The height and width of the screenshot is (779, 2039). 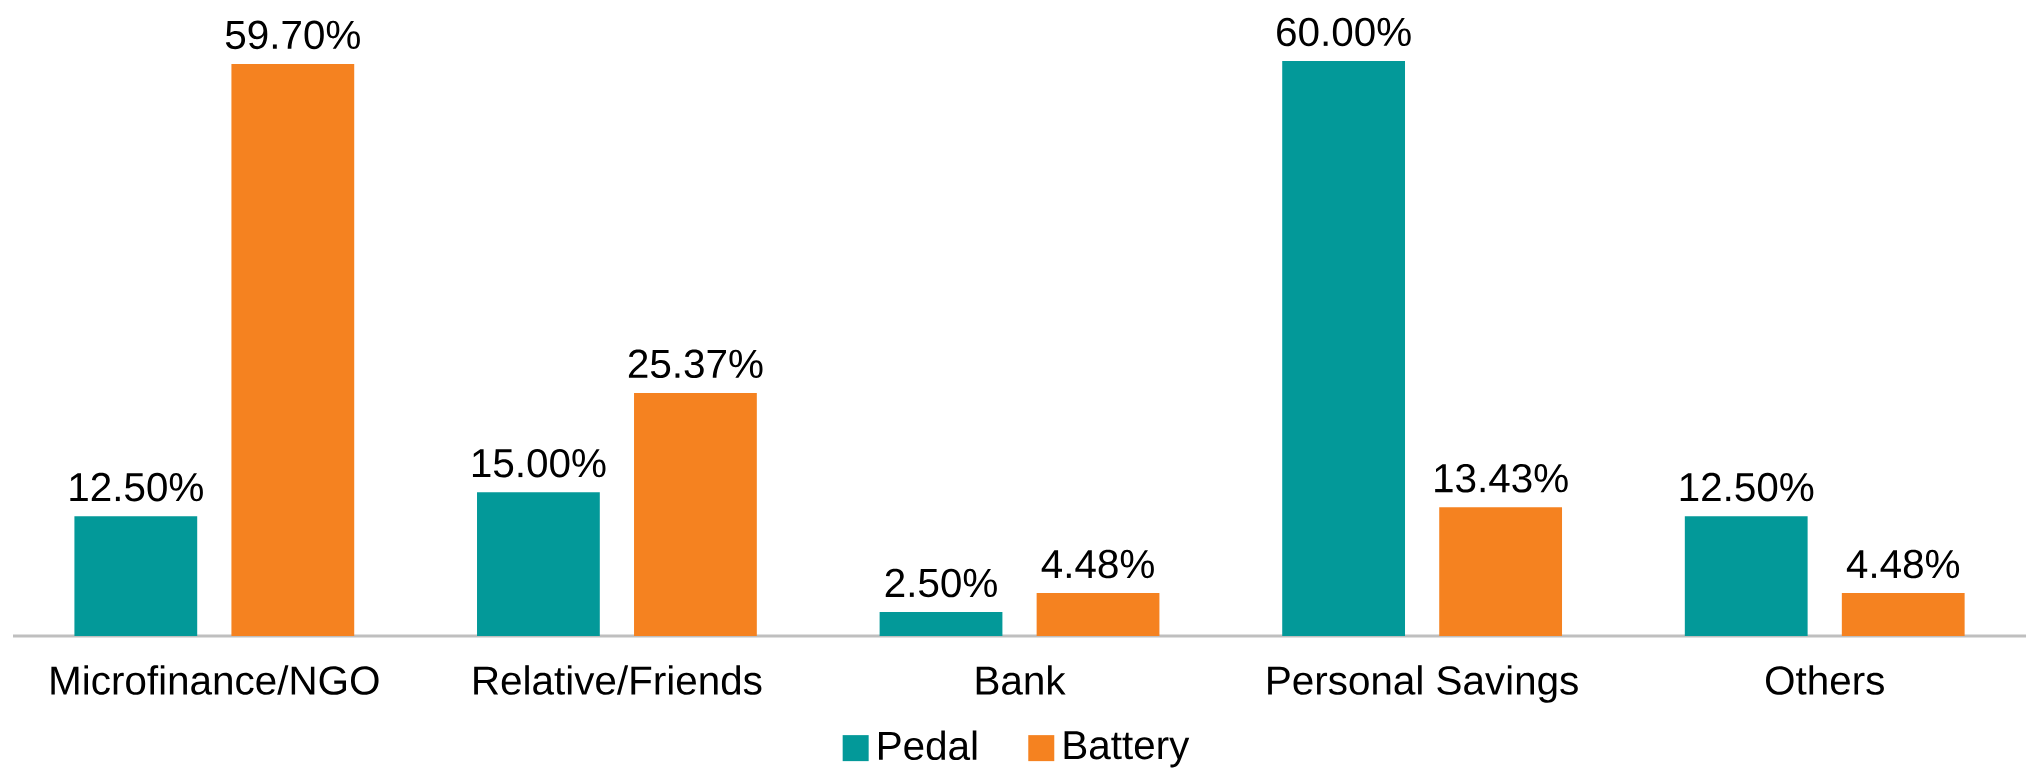 I want to click on x-tick-label: Microfinance/NGO, so click(x=215, y=680).